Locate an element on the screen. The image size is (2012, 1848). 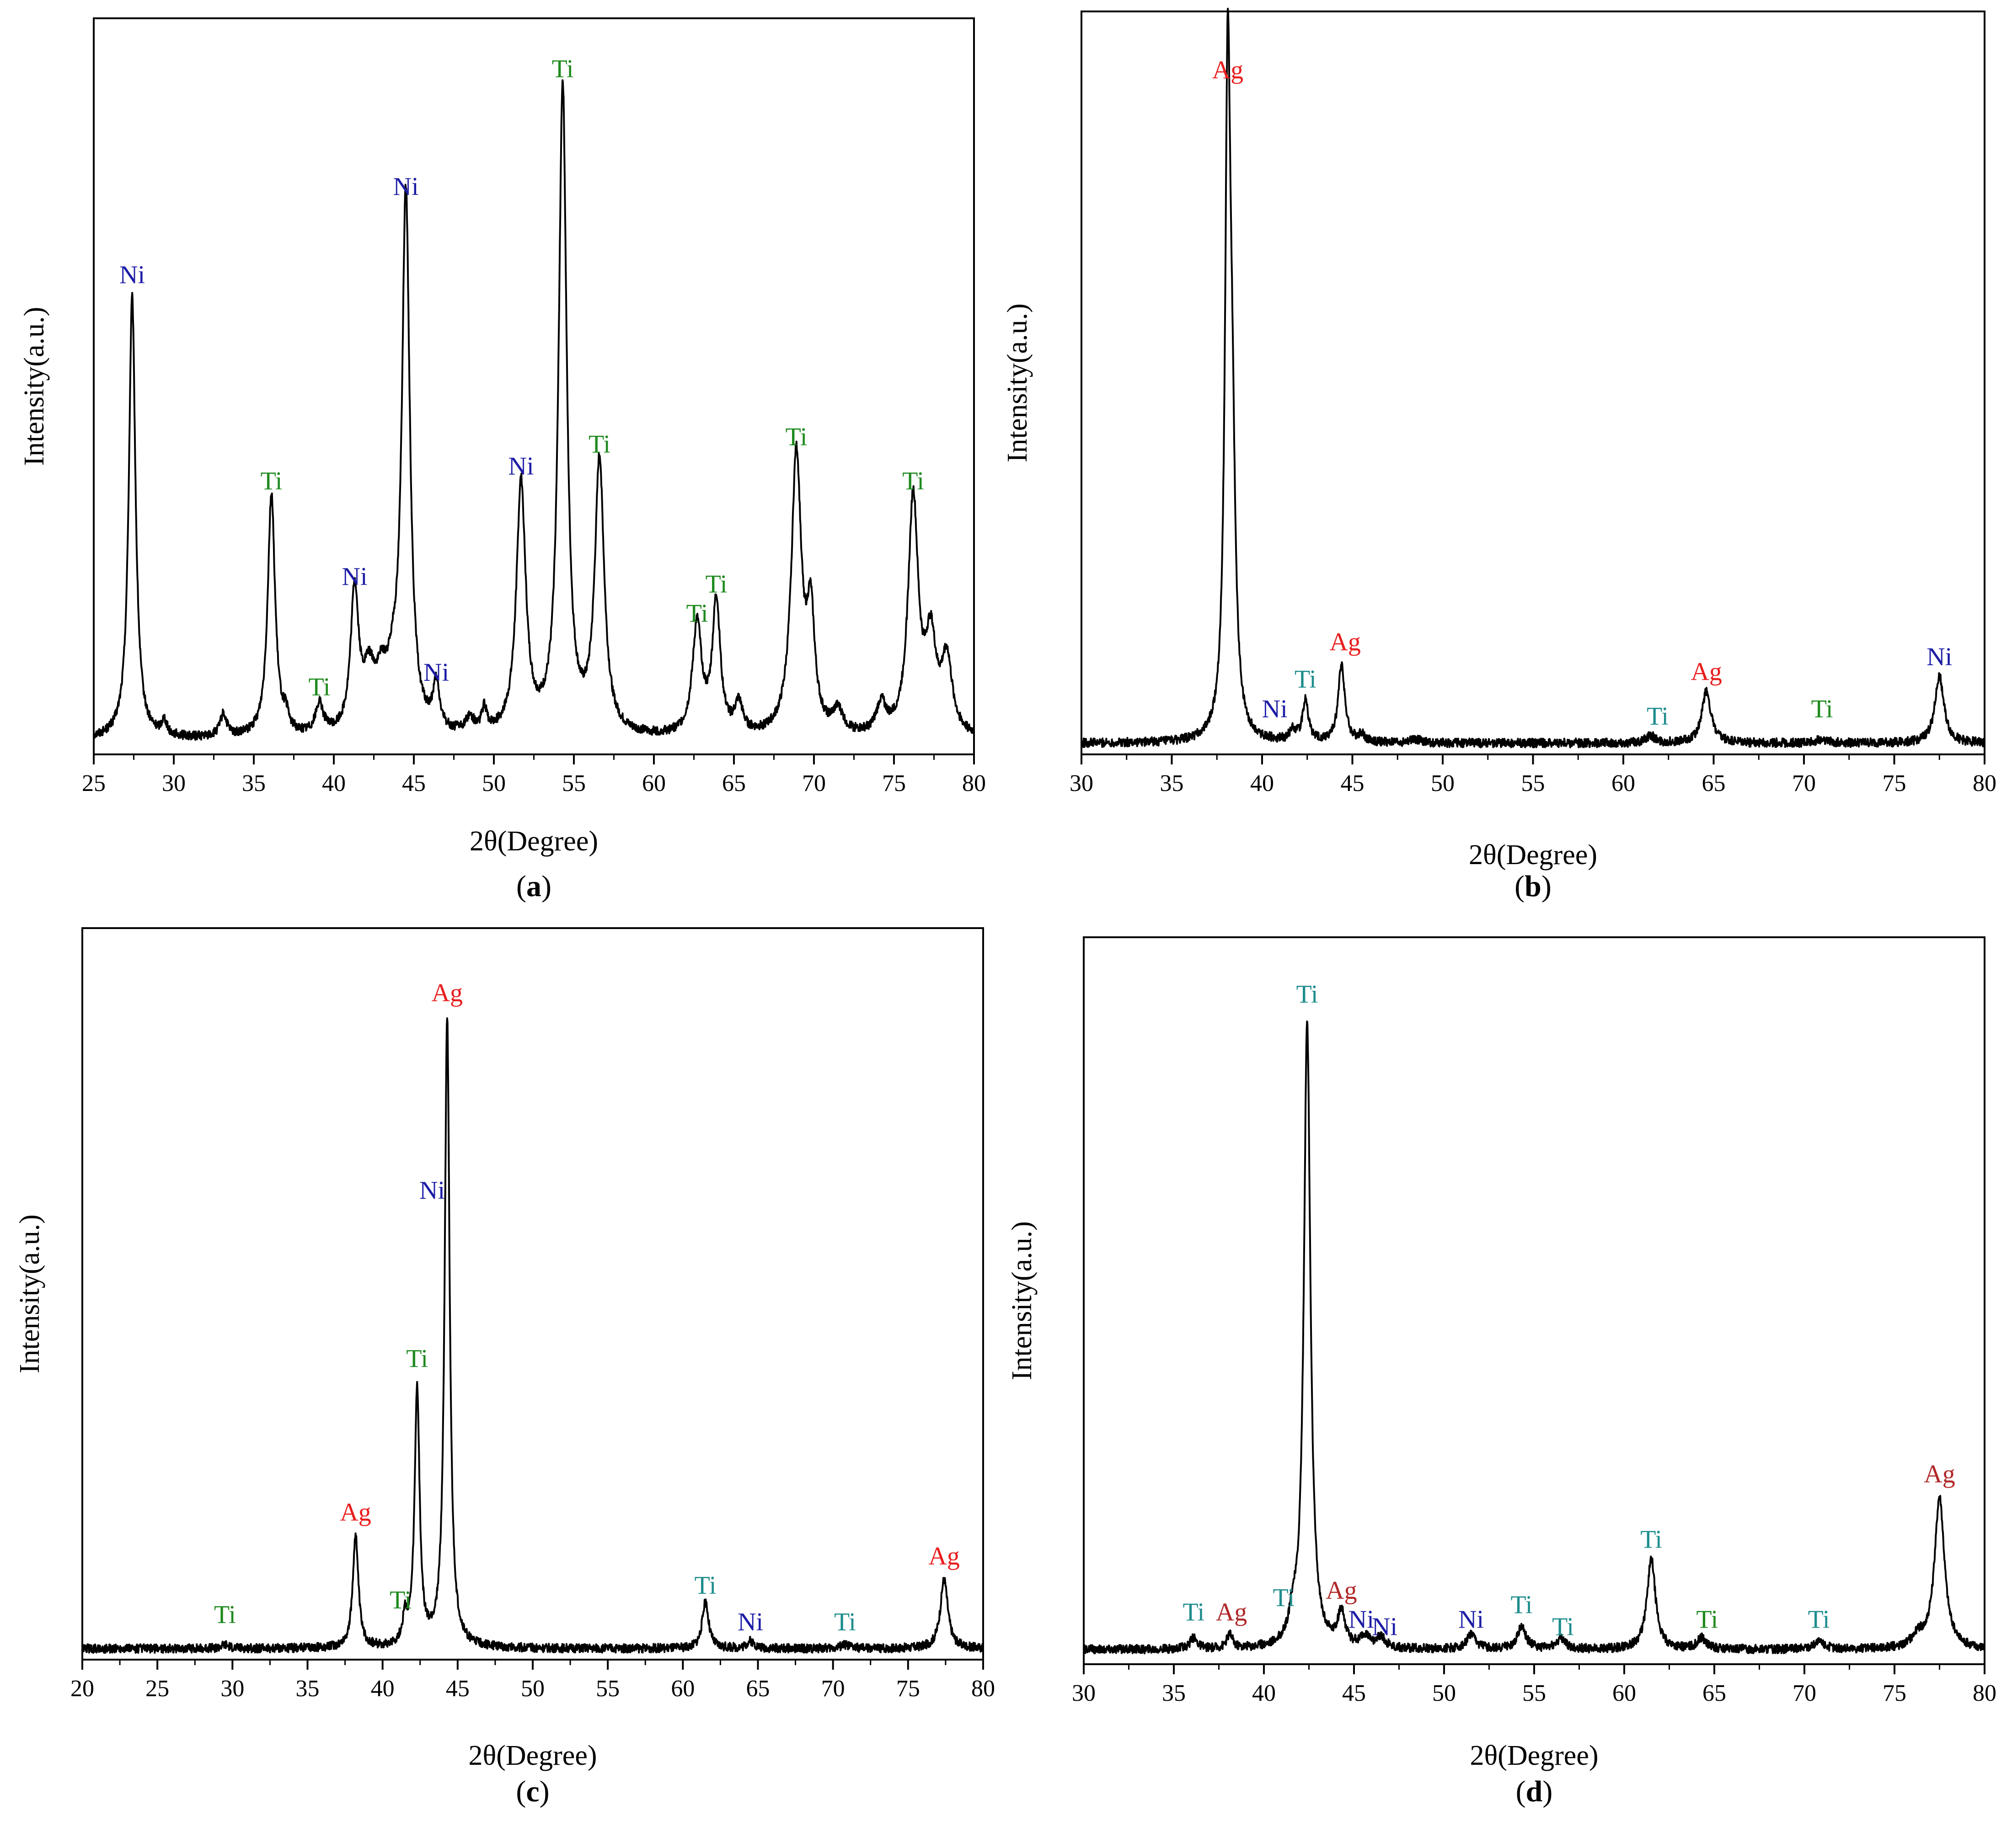
x-tick-label: 20 is located at coordinates (82, 1689).